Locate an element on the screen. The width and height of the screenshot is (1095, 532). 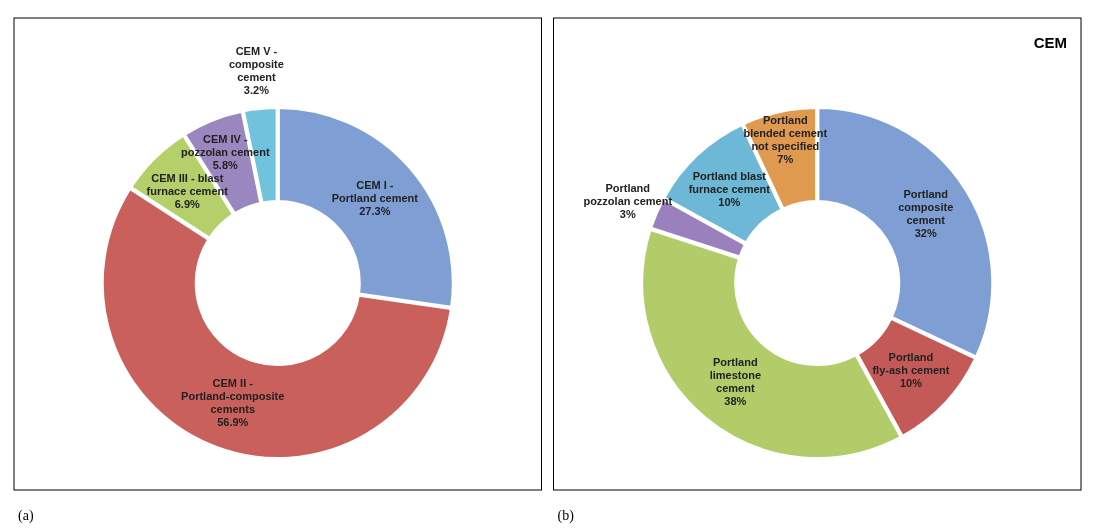
text: CEM is located at coordinates (1050, 42).